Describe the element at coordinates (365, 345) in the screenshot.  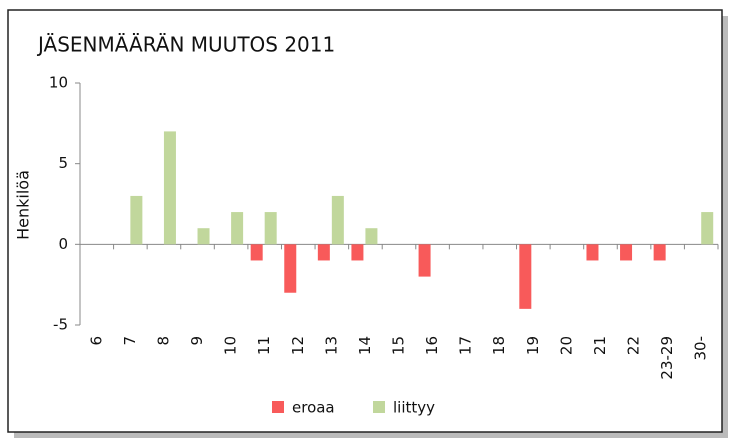
I see `x-tick-label: 14` at that location.